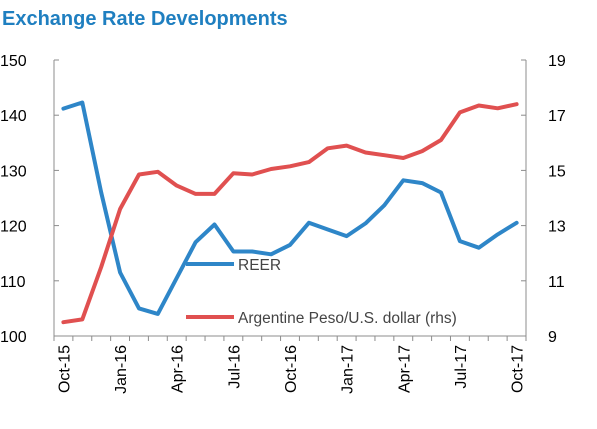 This screenshot has height=429, width=597. I want to click on y-tick-left-label: 130, so click(13, 171).